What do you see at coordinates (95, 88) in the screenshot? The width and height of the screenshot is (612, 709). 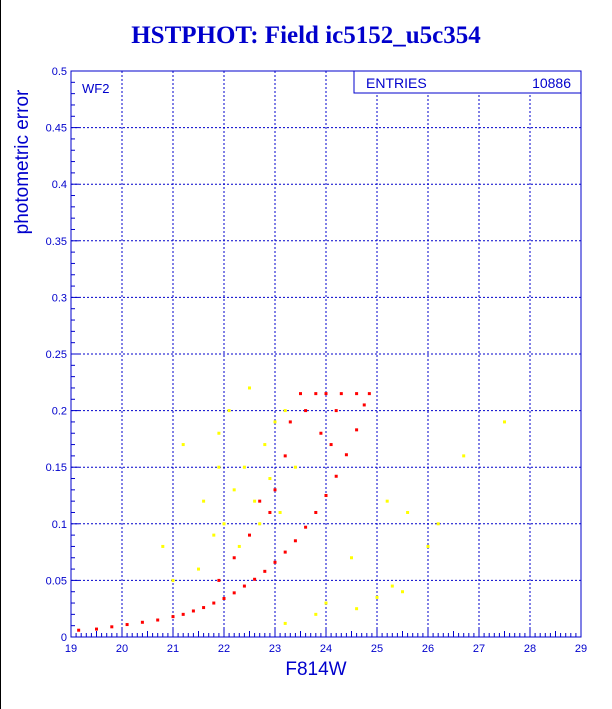 I see `panel-label: WF2` at bounding box center [95, 88].